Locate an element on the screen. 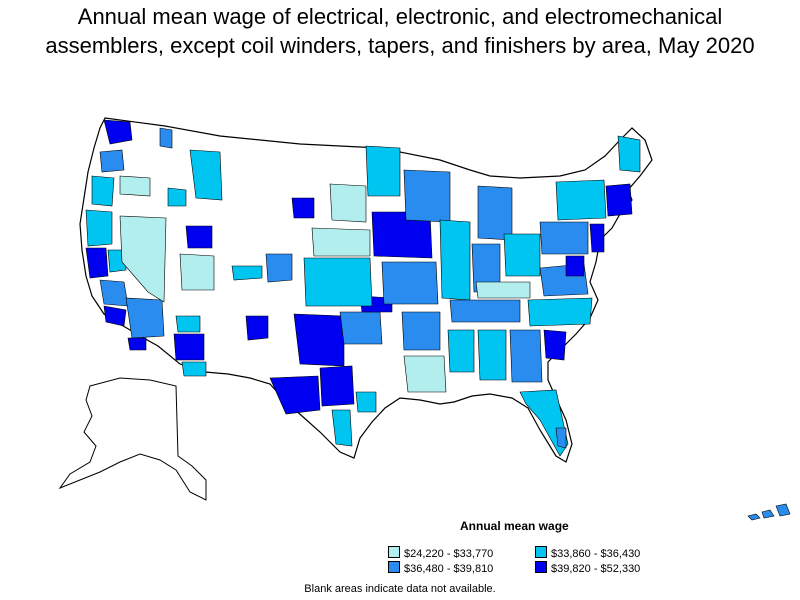 The width and height of the screenshot is (800, 600). region-alabama is located at coordinates (492, 355).